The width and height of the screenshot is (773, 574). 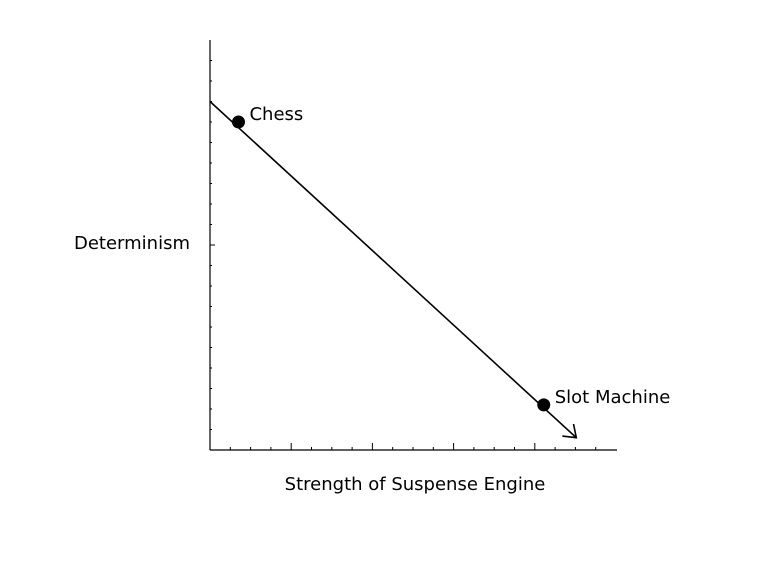 What do you see at coordinates (544, 405) in the screenshot?
I see `slot-machine-point` at bounding box center [544, 405].